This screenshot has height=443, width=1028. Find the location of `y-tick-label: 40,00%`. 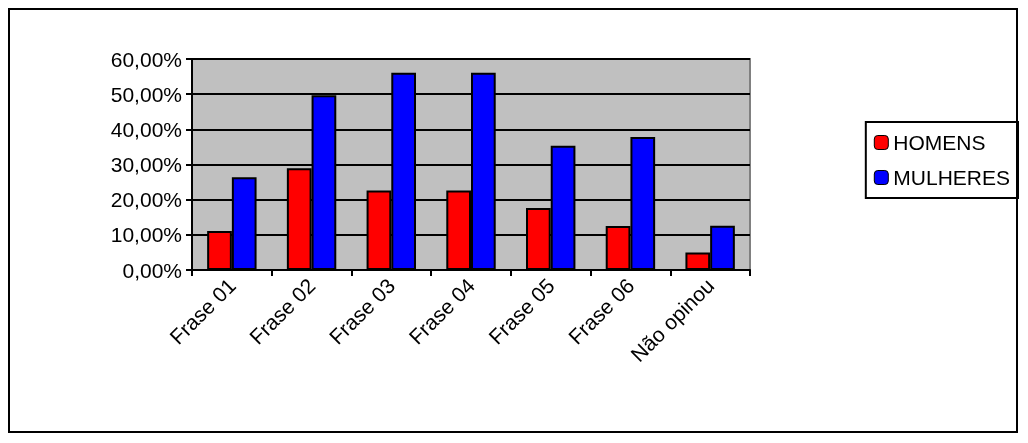

y-tick-label: 40,00% is located at coordinates (146, 129).